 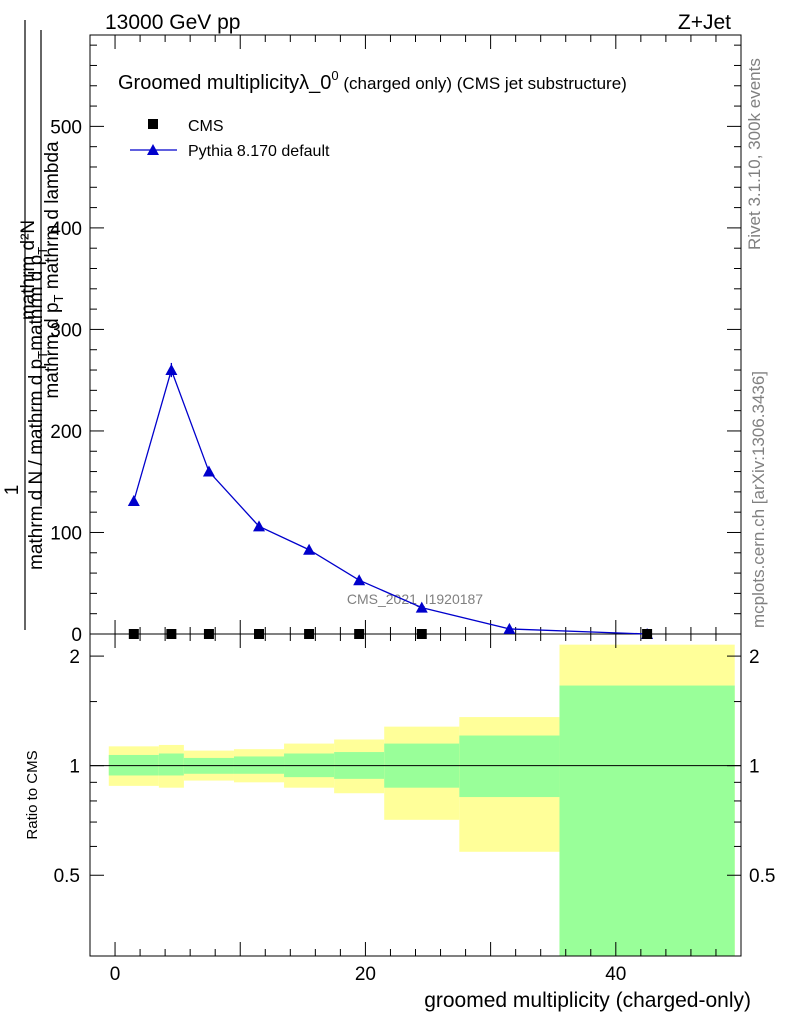 What do you see at coordinates (58, 298) in the screenshot?
I see `ylabel-den-sub: T` at bounding box center [58, 298].